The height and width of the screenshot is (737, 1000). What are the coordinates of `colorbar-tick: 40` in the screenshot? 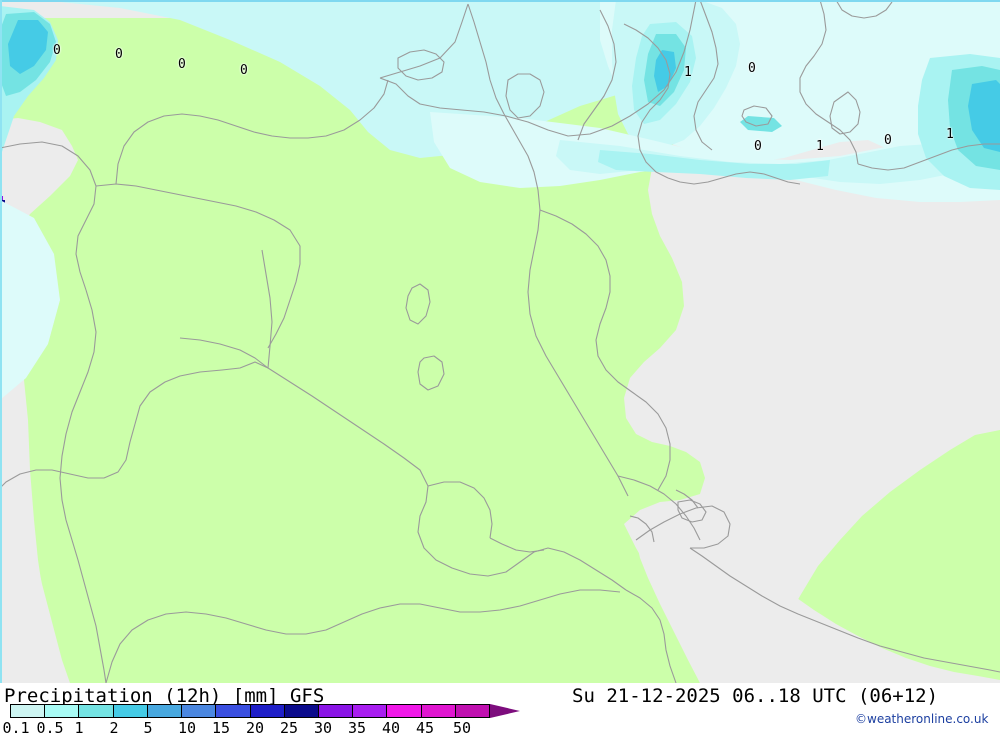 It's located at (391, 728).